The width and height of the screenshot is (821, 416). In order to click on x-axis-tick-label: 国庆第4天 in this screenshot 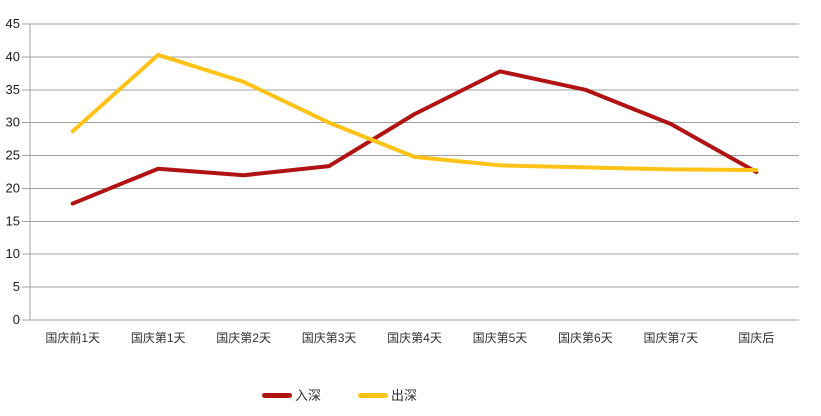, I will do `click(414, 338)`.